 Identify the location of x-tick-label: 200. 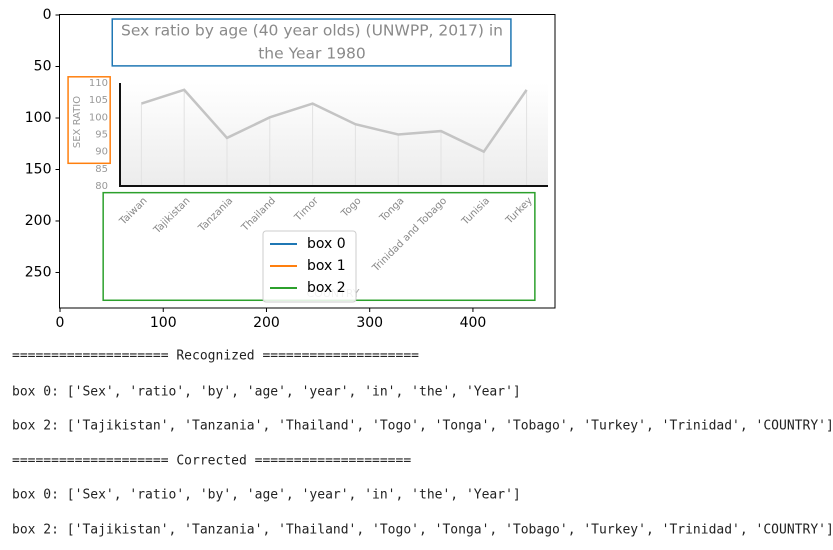
(266, 323).